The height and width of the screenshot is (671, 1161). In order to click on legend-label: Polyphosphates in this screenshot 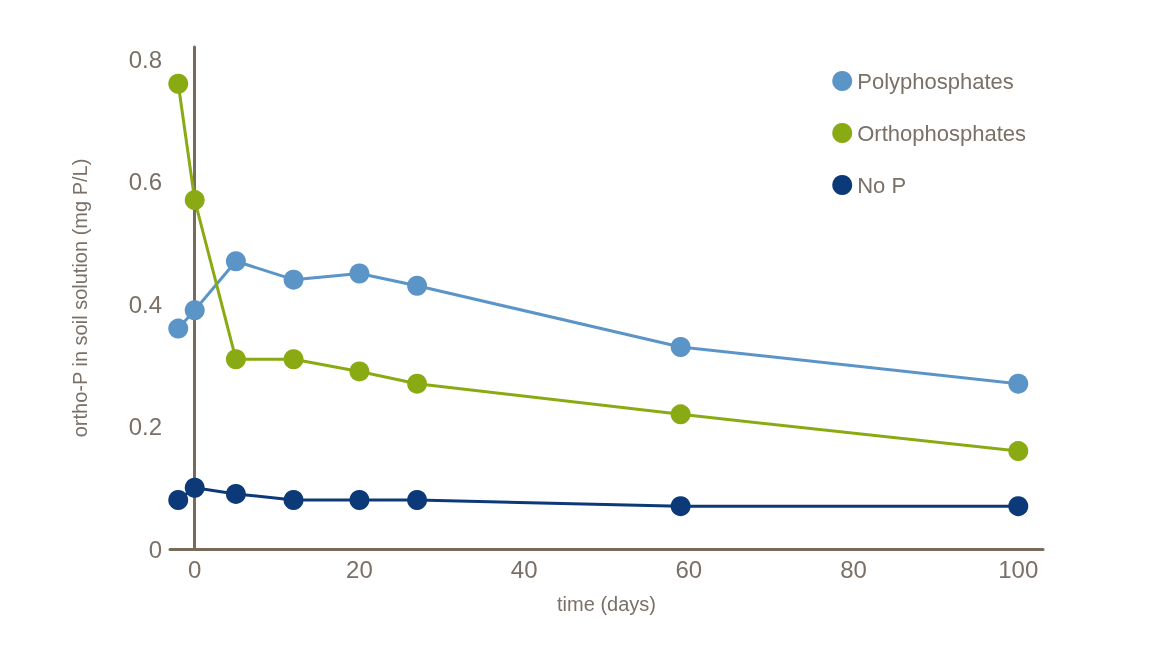, I will do `click(935, 81)`.